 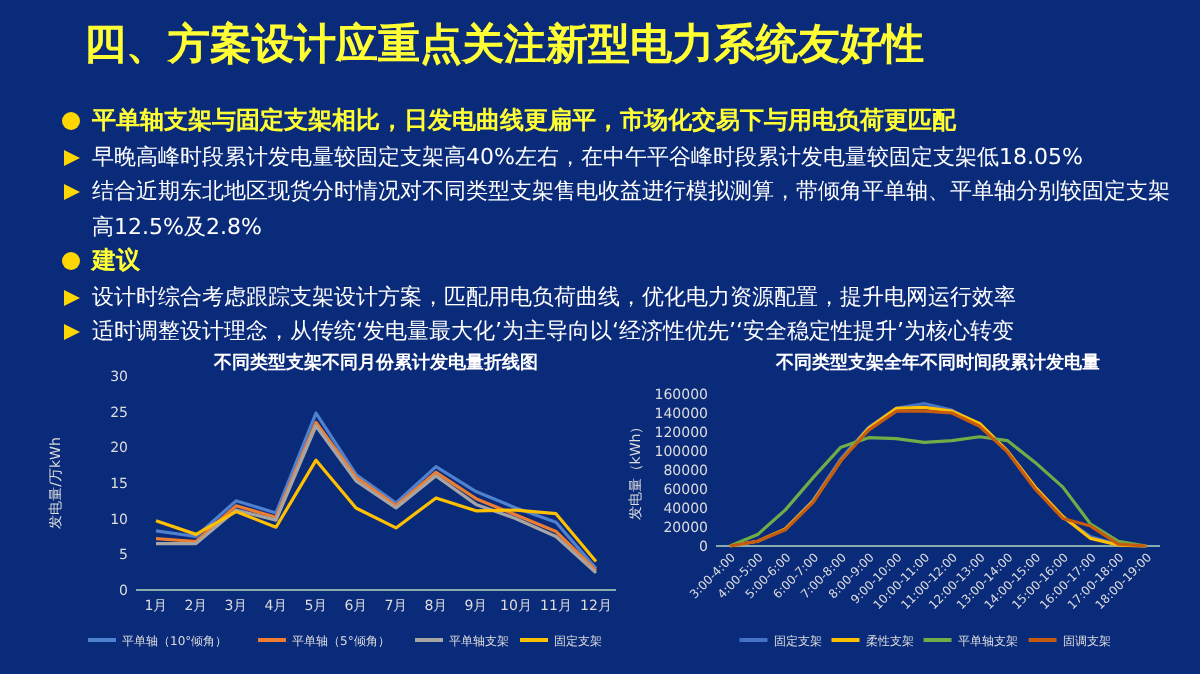 I want to click on text: 四、方案设计应重点关注新型电力系统友好性, so click(x=504, y=45).